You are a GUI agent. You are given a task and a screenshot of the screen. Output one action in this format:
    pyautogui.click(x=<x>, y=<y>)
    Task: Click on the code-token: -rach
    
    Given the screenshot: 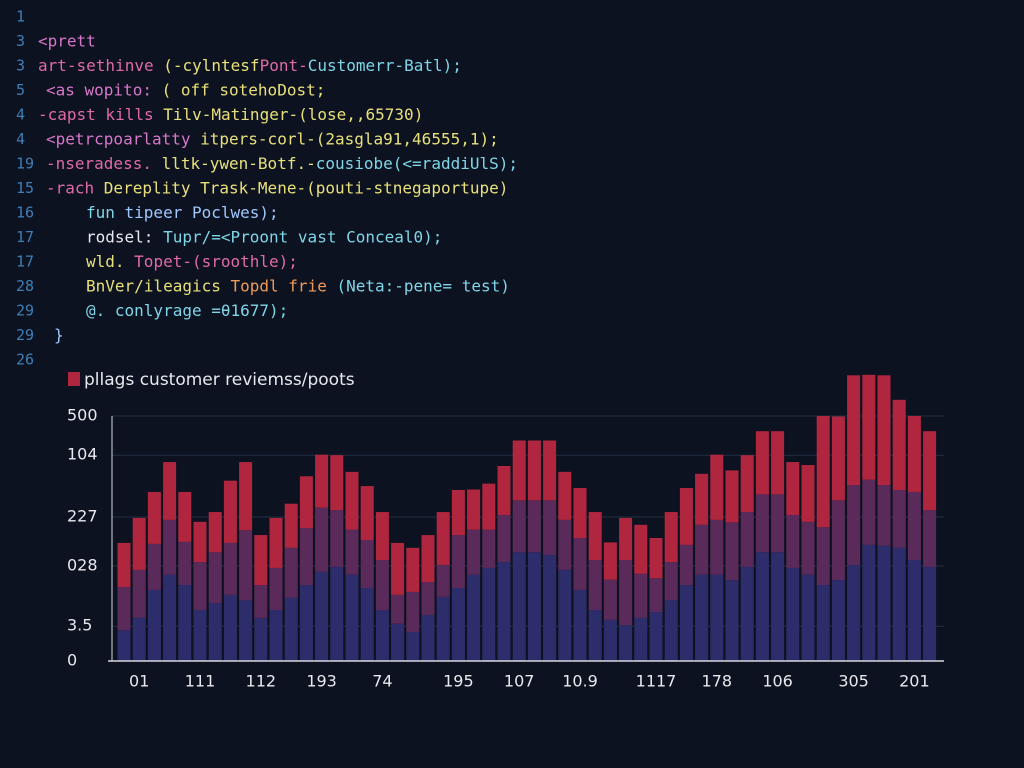 What is the action you would take?
    pyautogui.click(x=75, y=187)
    